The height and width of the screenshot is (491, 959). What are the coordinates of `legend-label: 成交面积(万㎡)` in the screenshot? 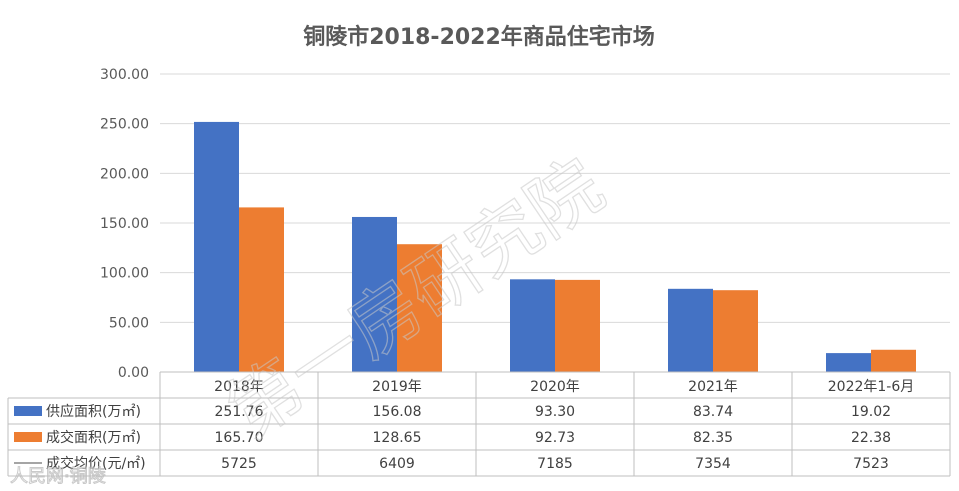 It's located at (93, 437).